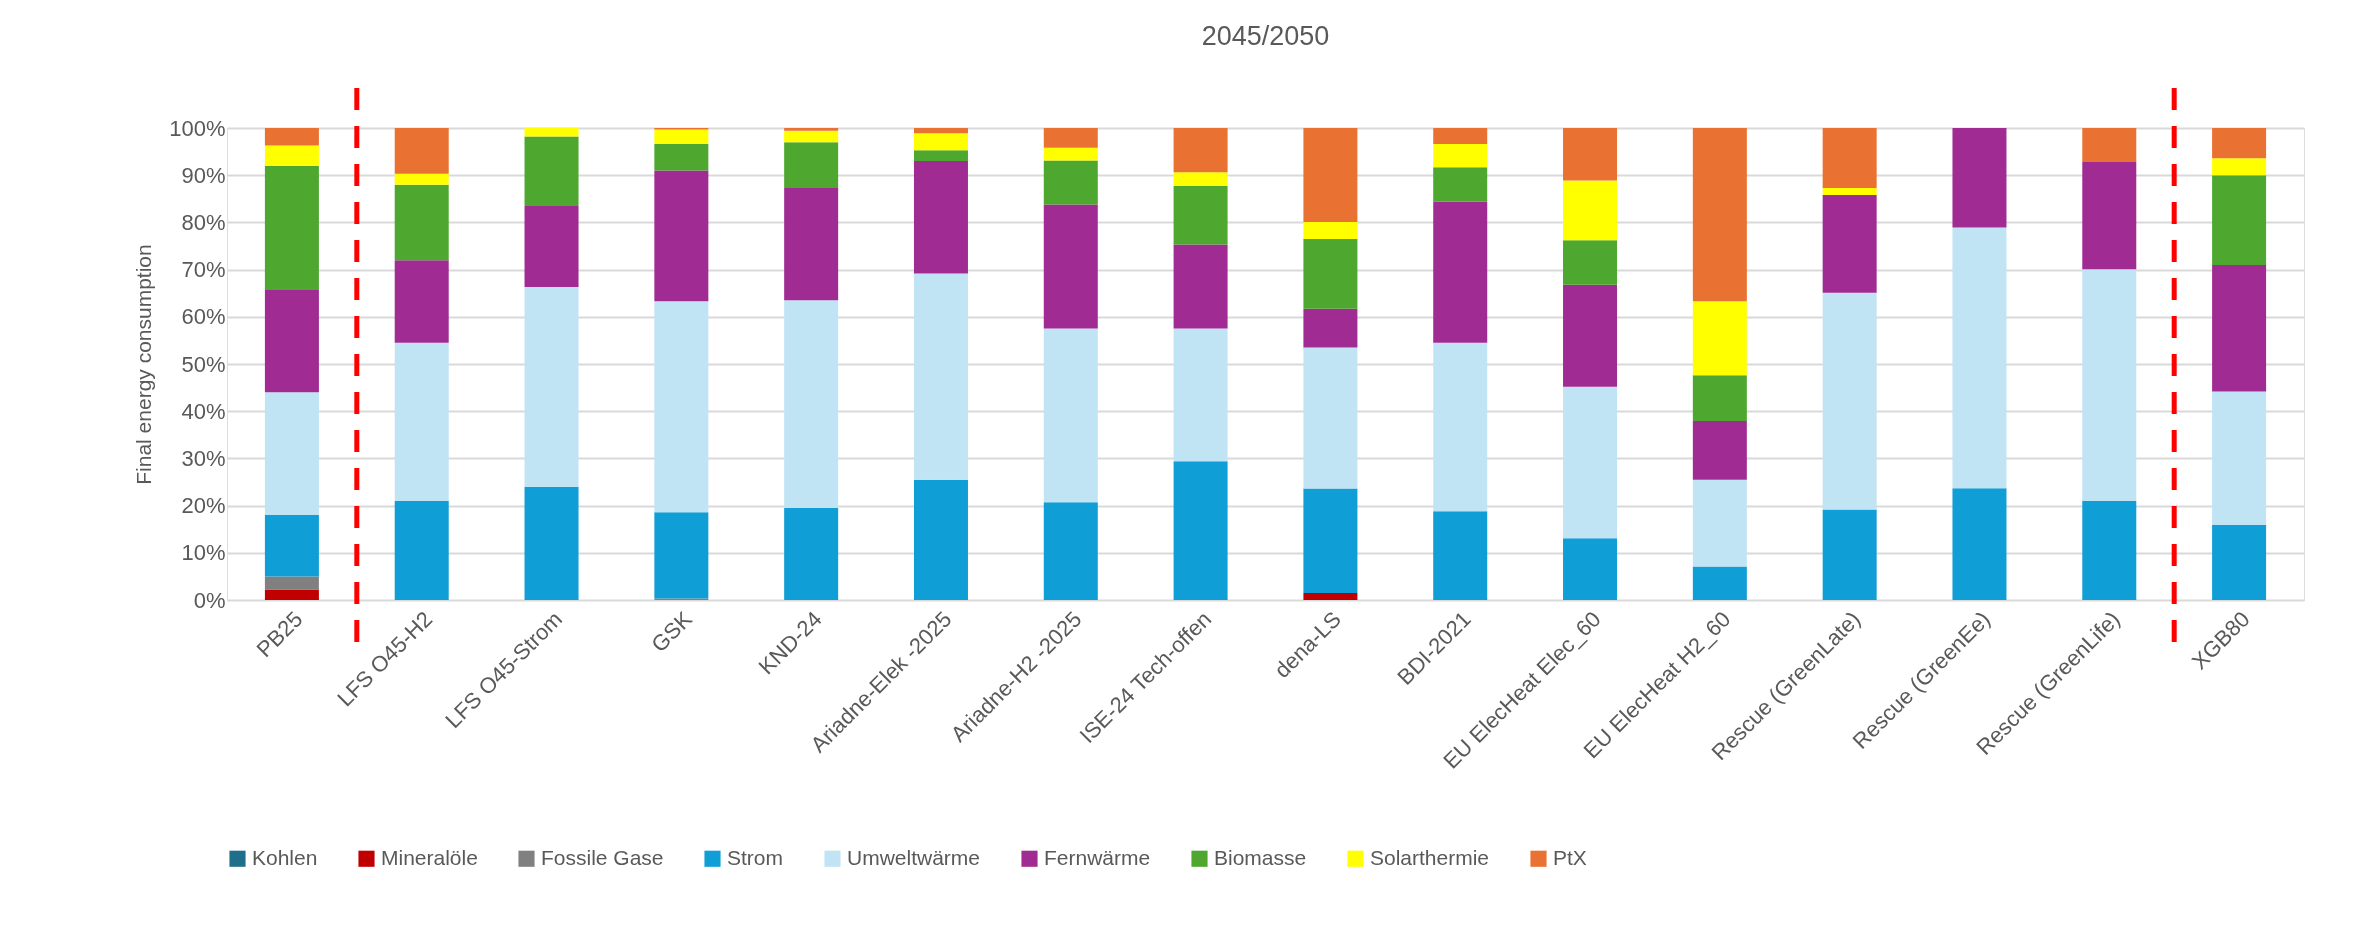 Image resolution: width=2369 pixels, height=938 pixels. Describe the element at coordinates (197, 128) in the screenshot. I see `y-tick-label: 100%` at that location.